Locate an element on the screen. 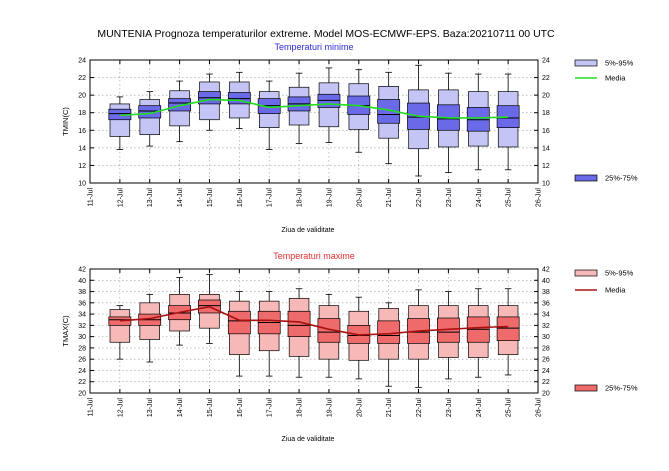 Image resolution: width=669 pixels, height=471 pixels. x-tick-label: 20-Jul is located at coordinates (359, 198).